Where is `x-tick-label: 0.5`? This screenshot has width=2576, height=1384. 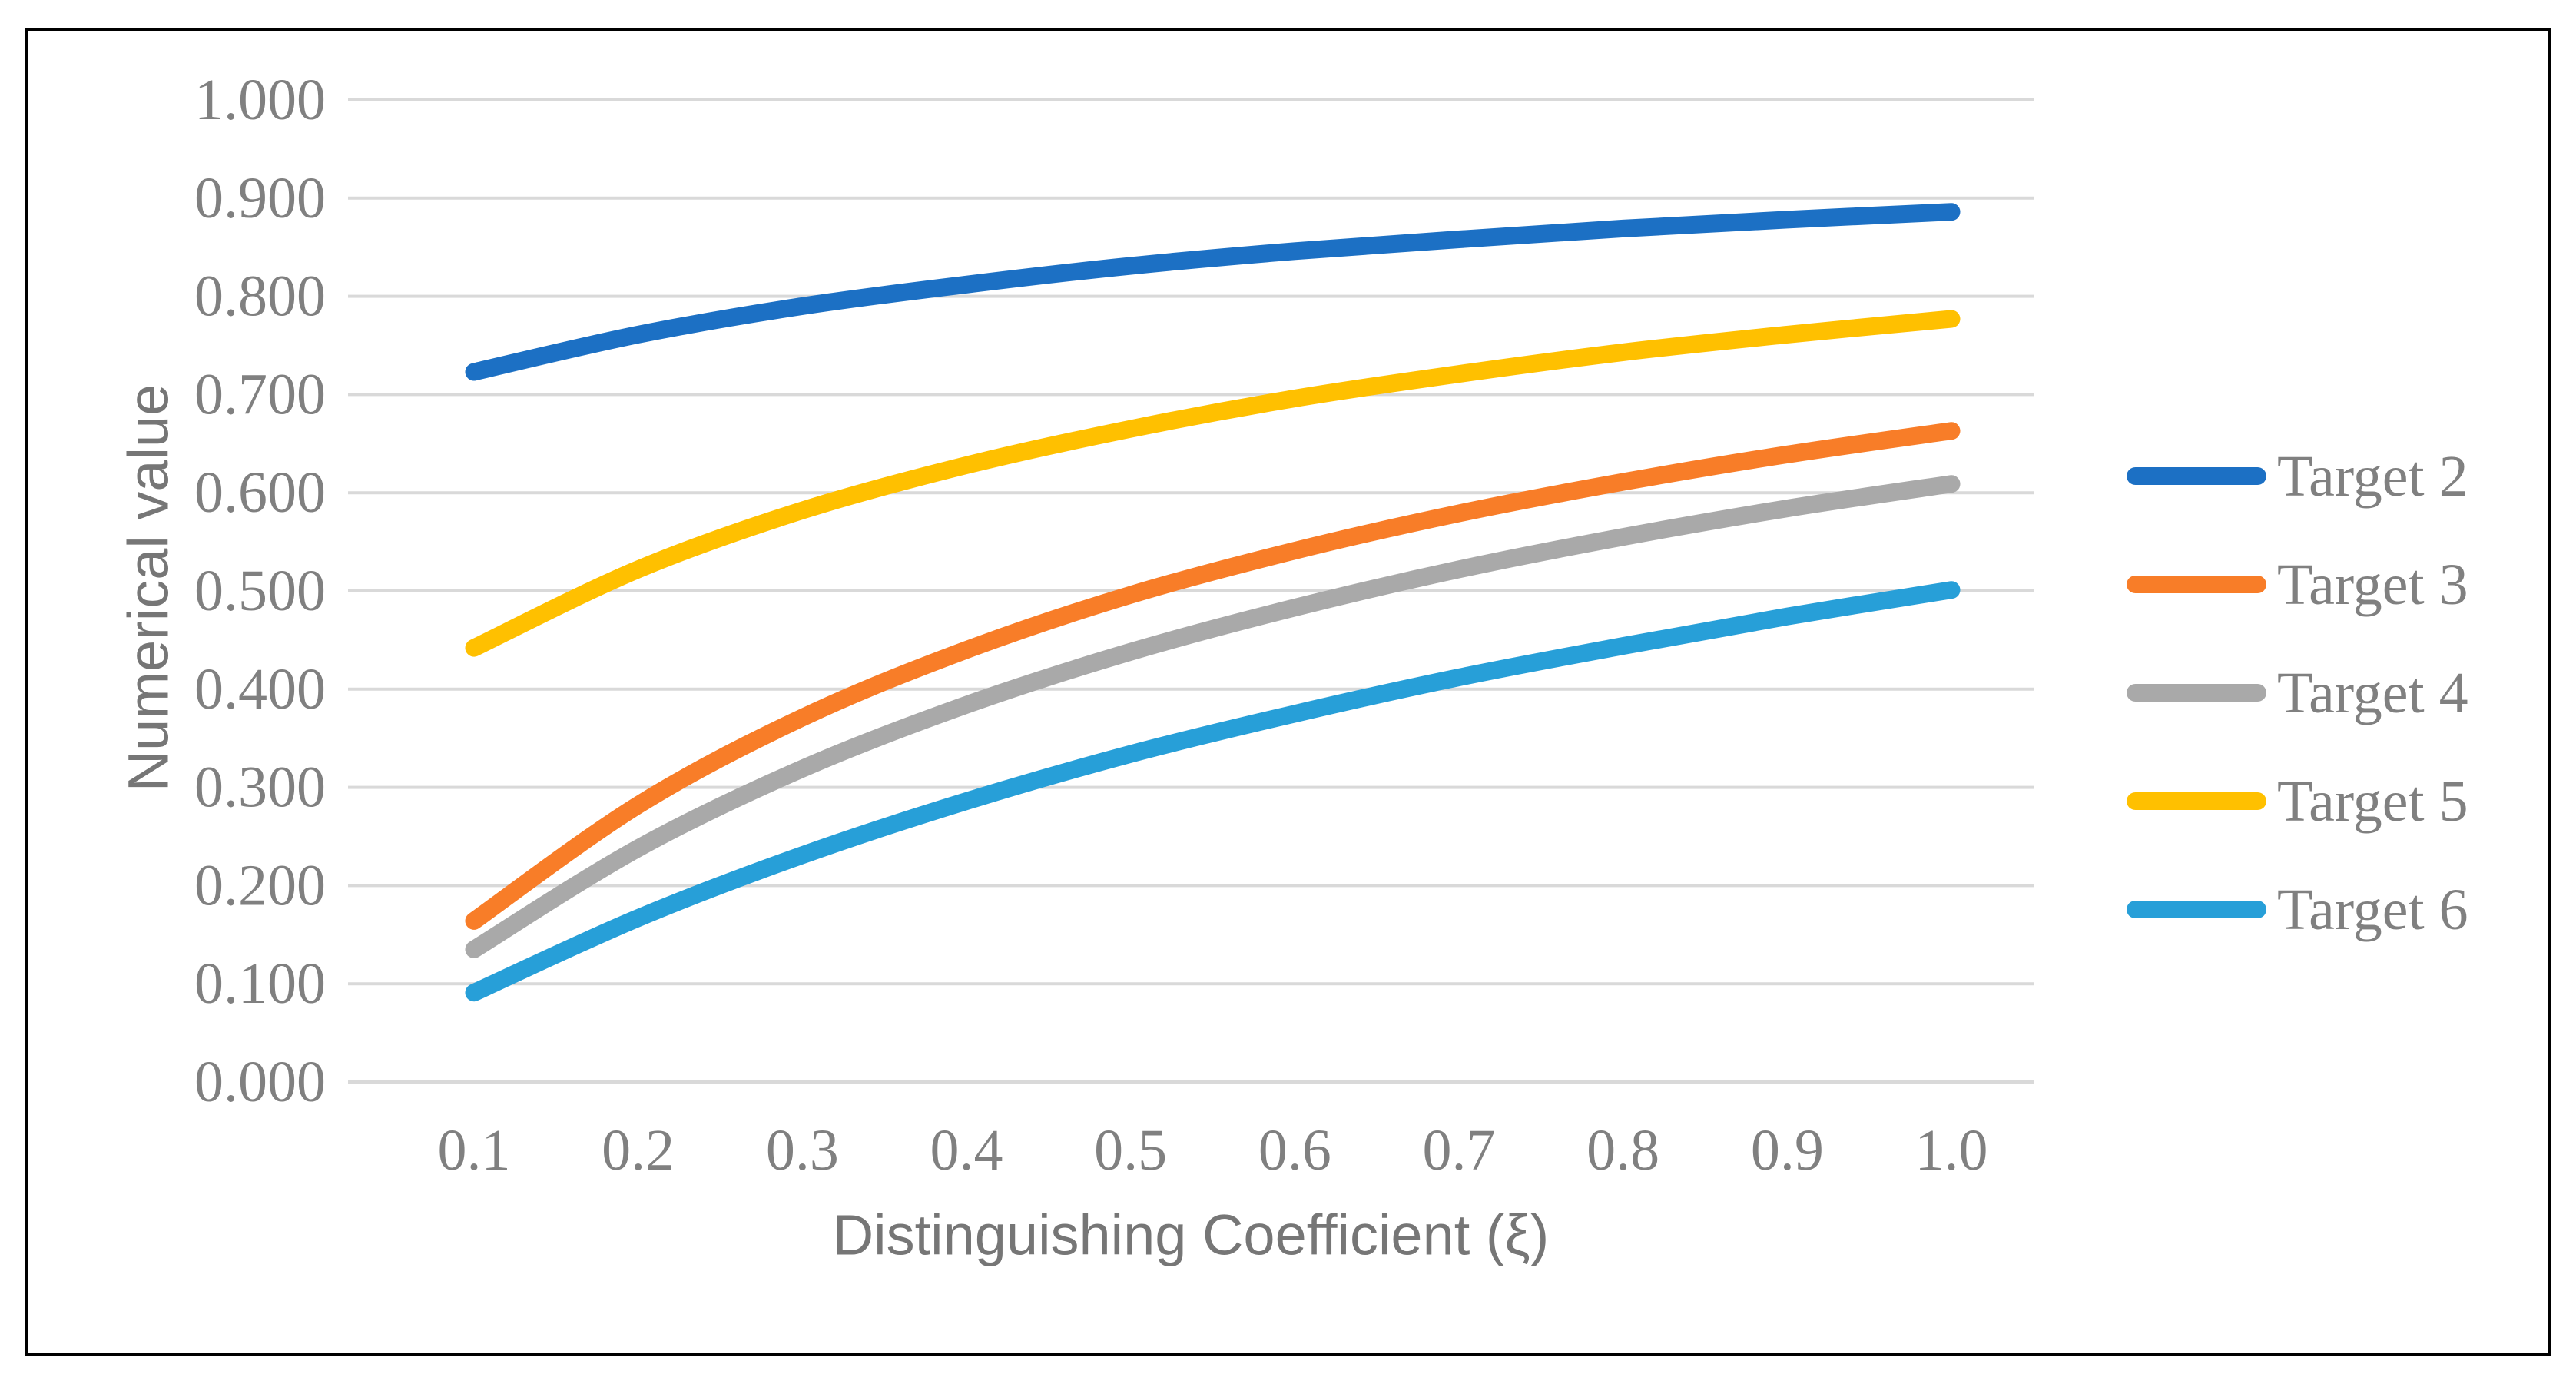
x-tick-label: 0.5 is located at coordinates (1130, 1150).